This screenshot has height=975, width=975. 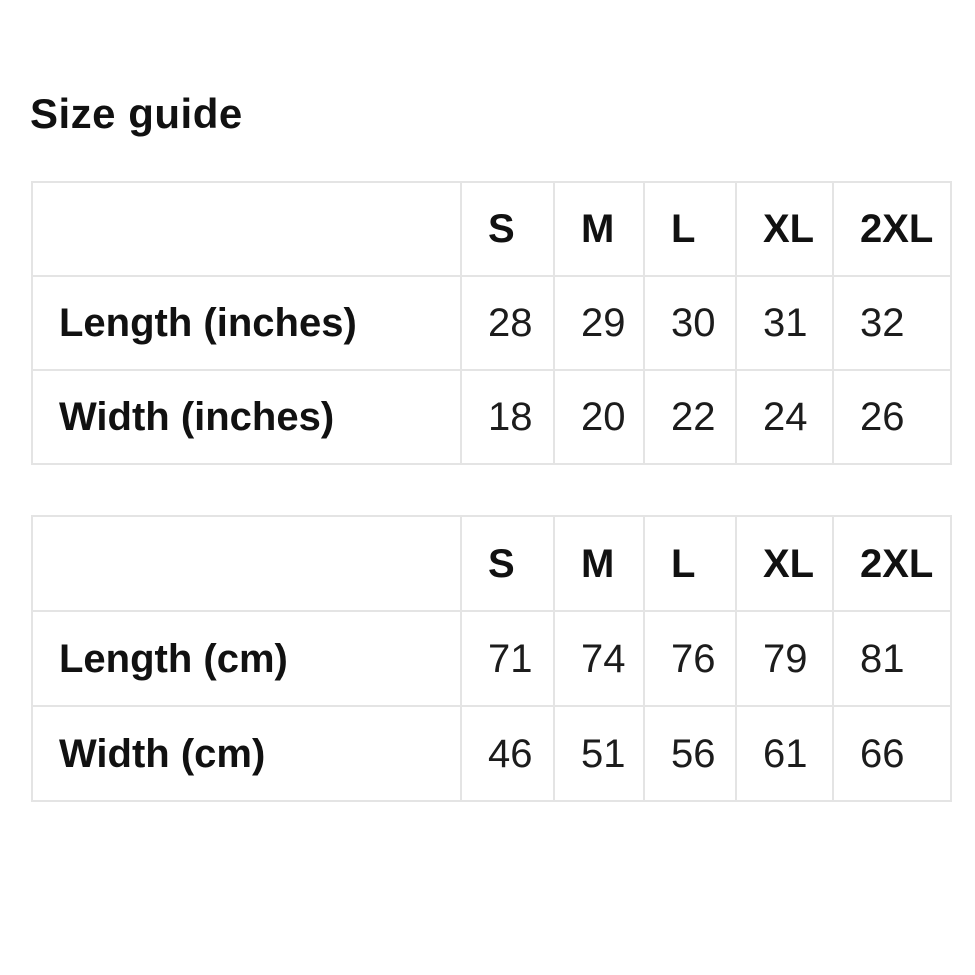 I want to click on size-value-cell: 56, so click(x=690, y=753).